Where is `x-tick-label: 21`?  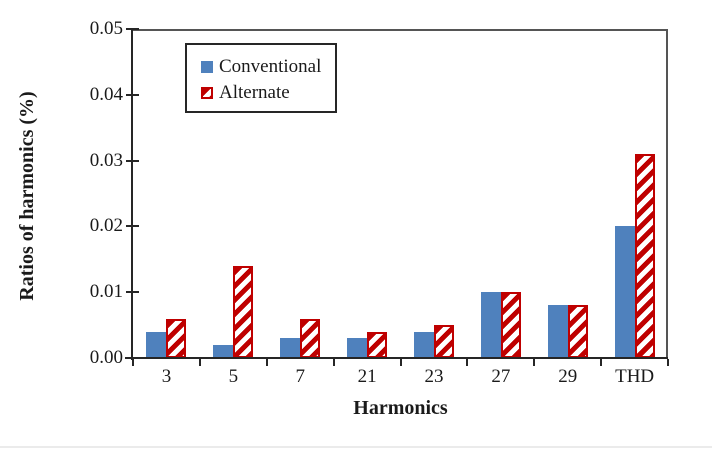 x-tick-label: 21 is located at coordinates (367, 376).